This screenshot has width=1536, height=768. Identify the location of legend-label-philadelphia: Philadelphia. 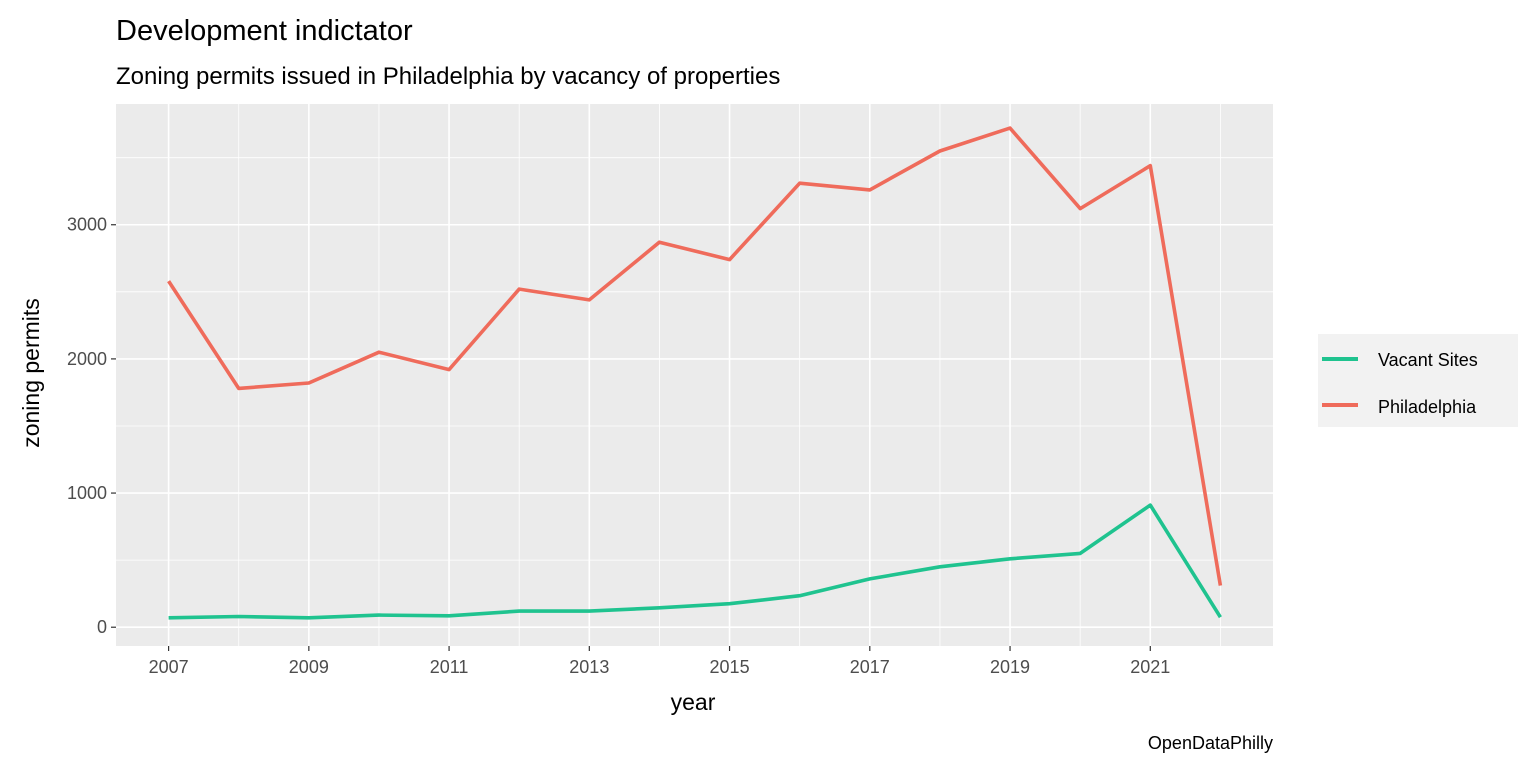
(1427, 407).